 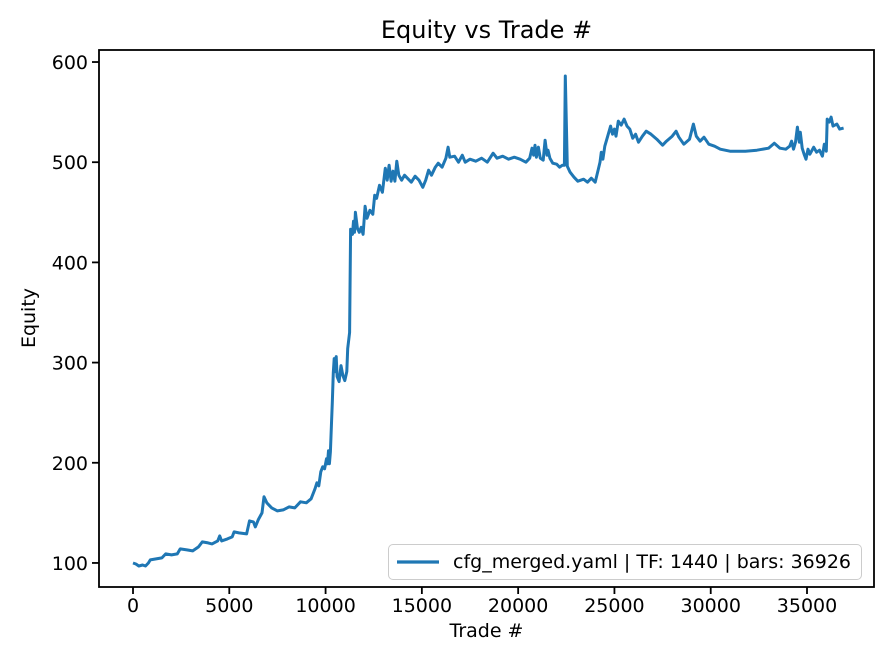 What do you see at coordinates (418, 562) in the screenshot?
I see `legend-line-sample-icon` at bounding box center [418, 562].